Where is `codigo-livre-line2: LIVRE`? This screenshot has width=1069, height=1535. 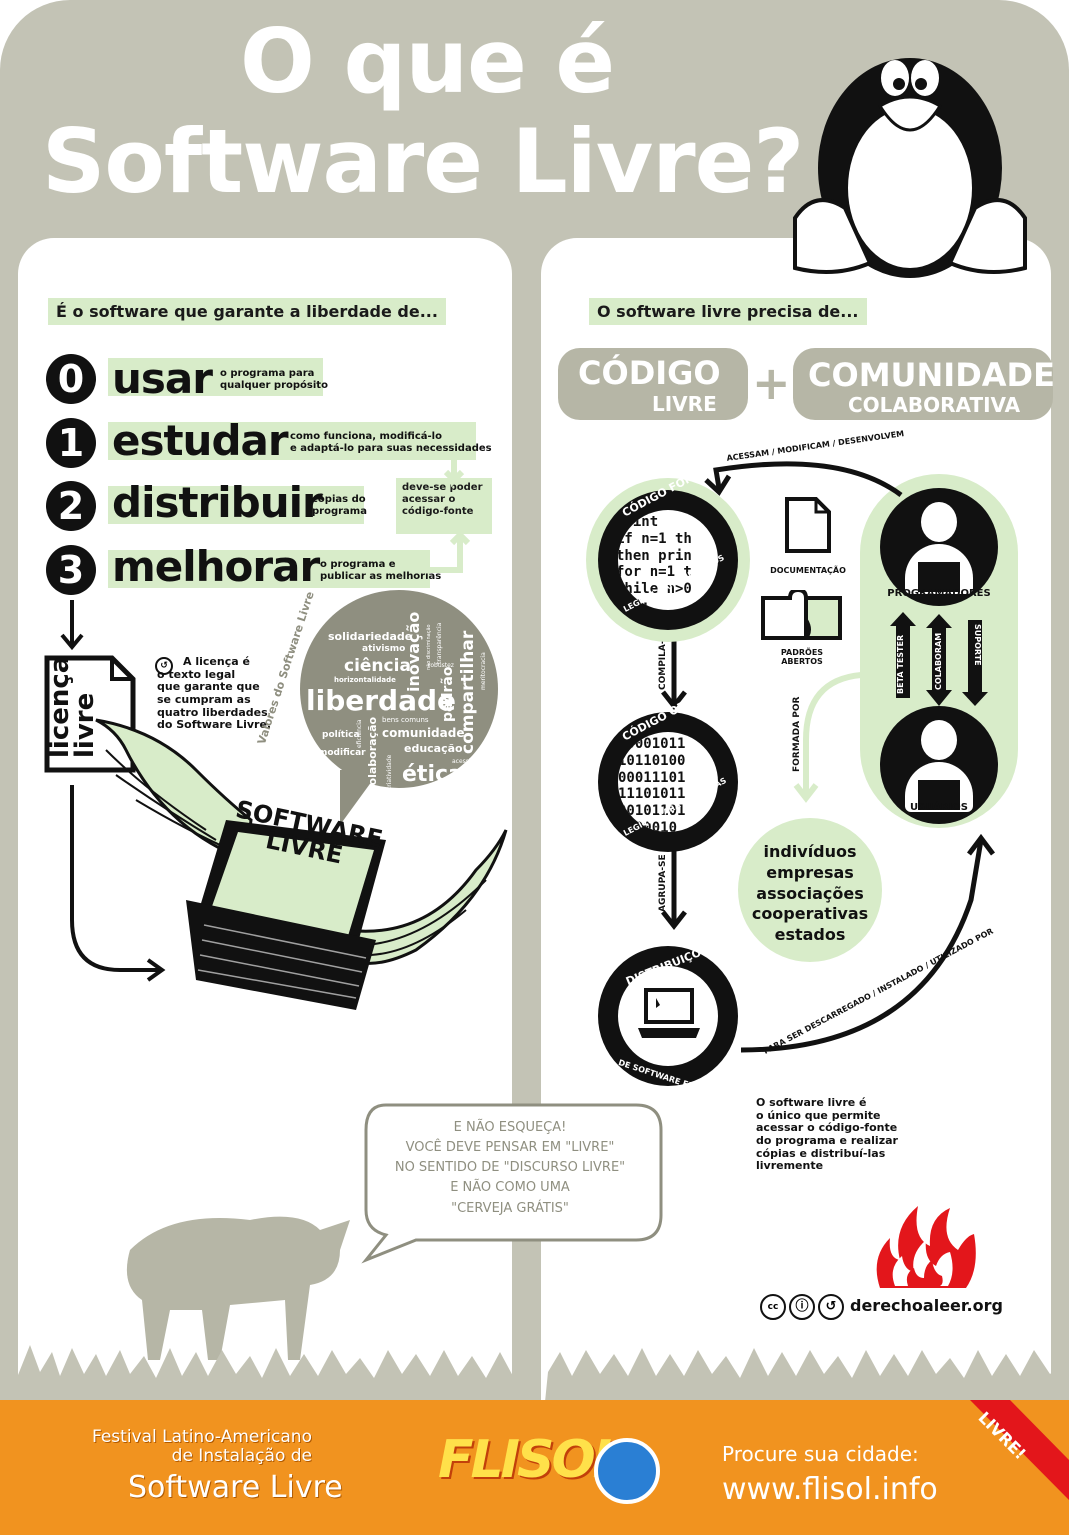
codigo-livre-line2: LIVRE is located at coordinates (684, 404).